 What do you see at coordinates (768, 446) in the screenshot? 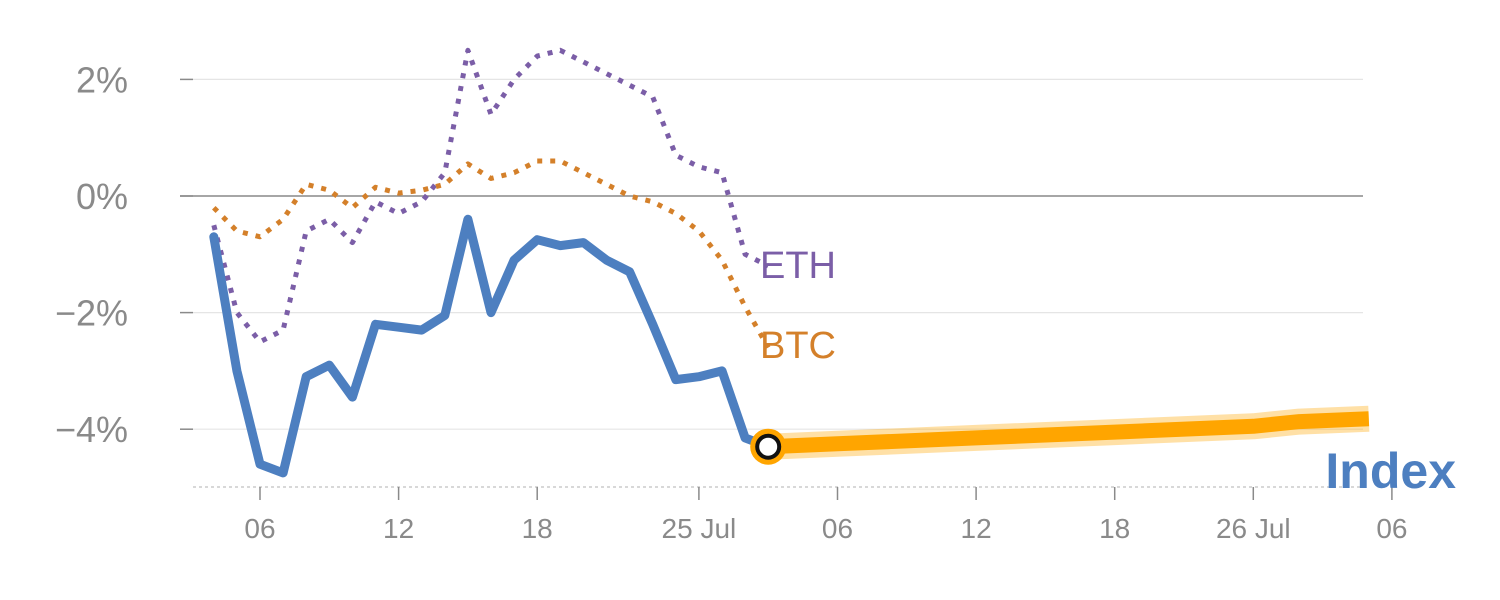
I see `current-value-marker` at bounding box center [768, 446].